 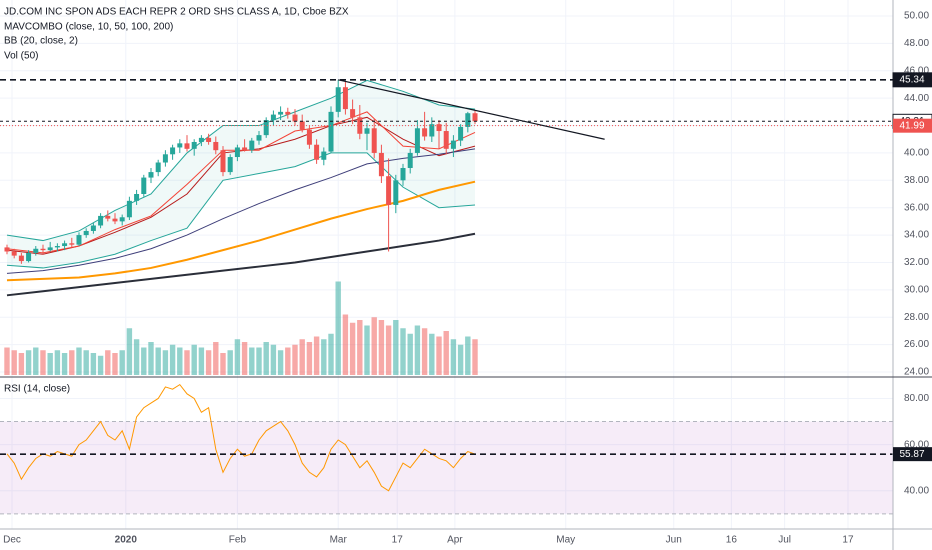 I want to click on y-tick-label: 34.00, so click(x=916, y=235).